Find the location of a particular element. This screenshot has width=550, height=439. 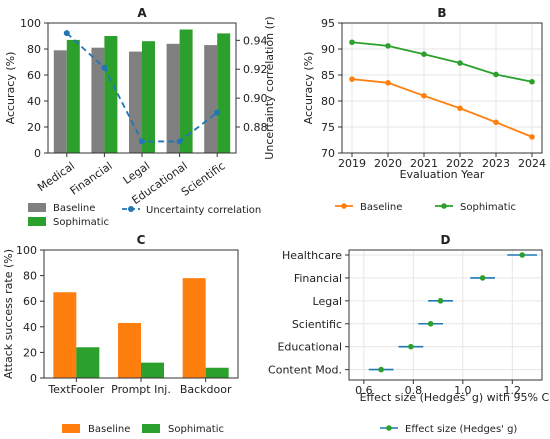

panel-d-frame is located at coordinates (445, 315).